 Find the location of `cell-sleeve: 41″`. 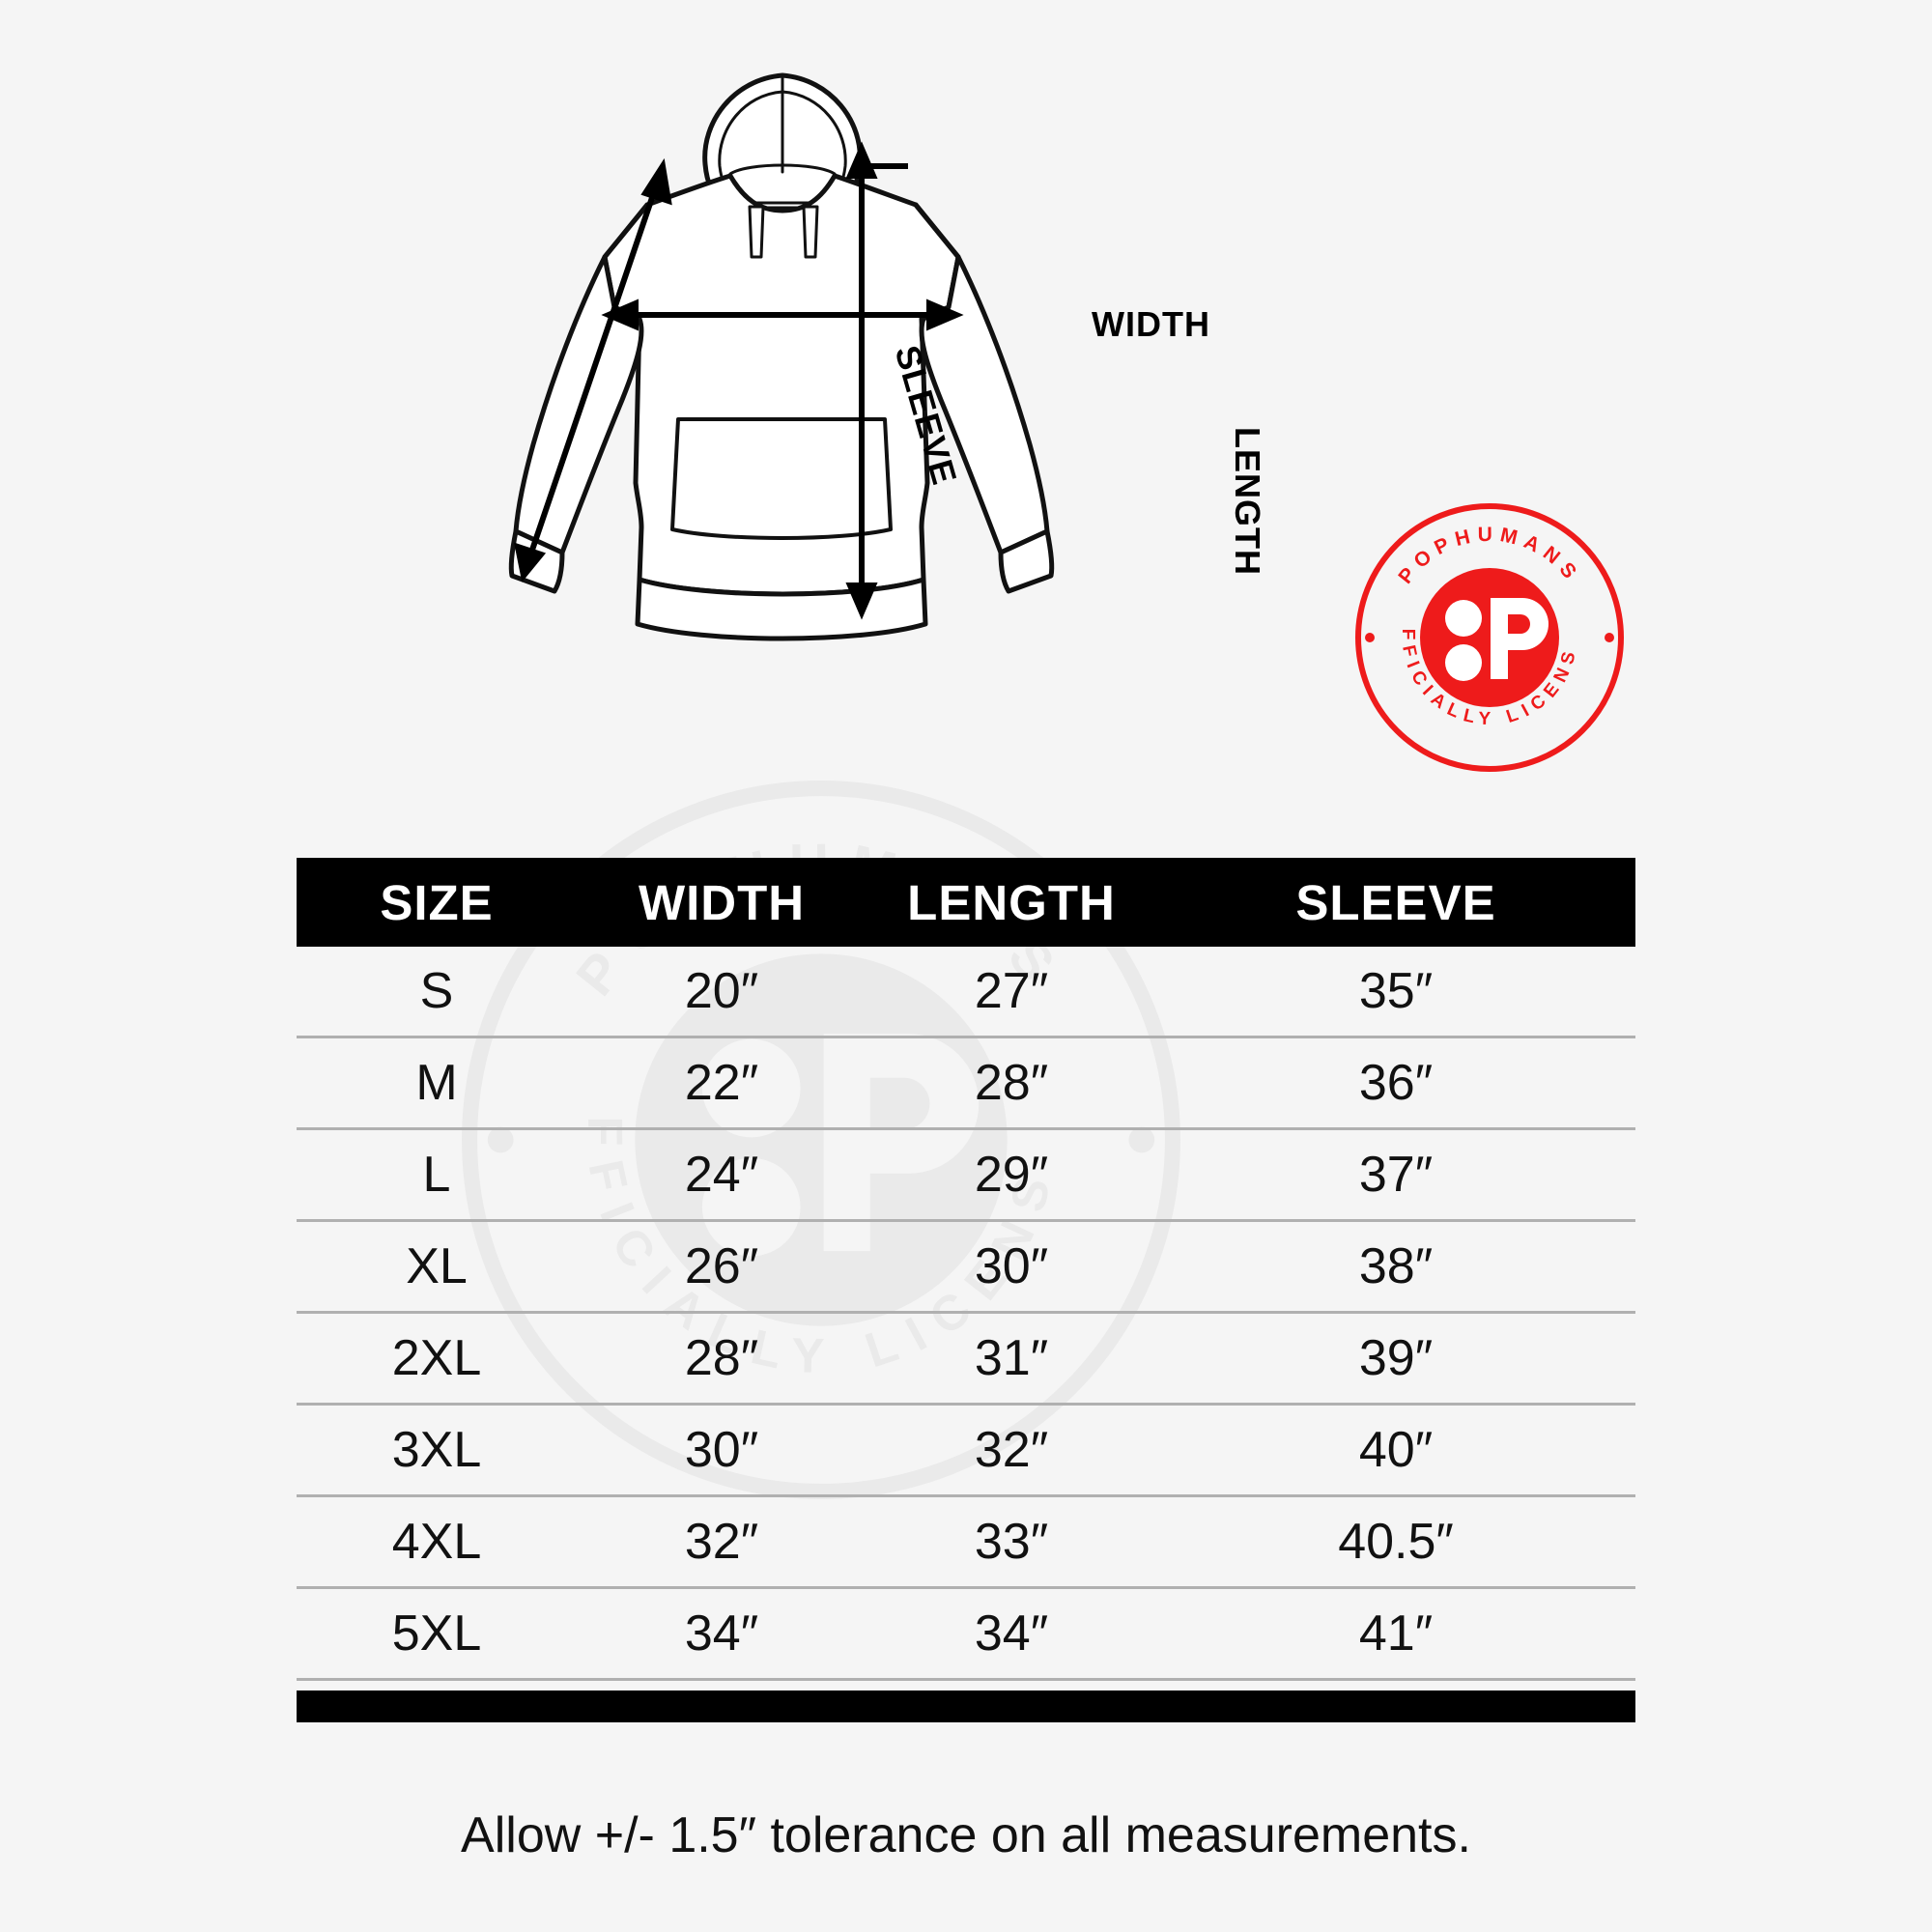

cell-sleeve: 41″ is located at coordinates (1396, 1633).